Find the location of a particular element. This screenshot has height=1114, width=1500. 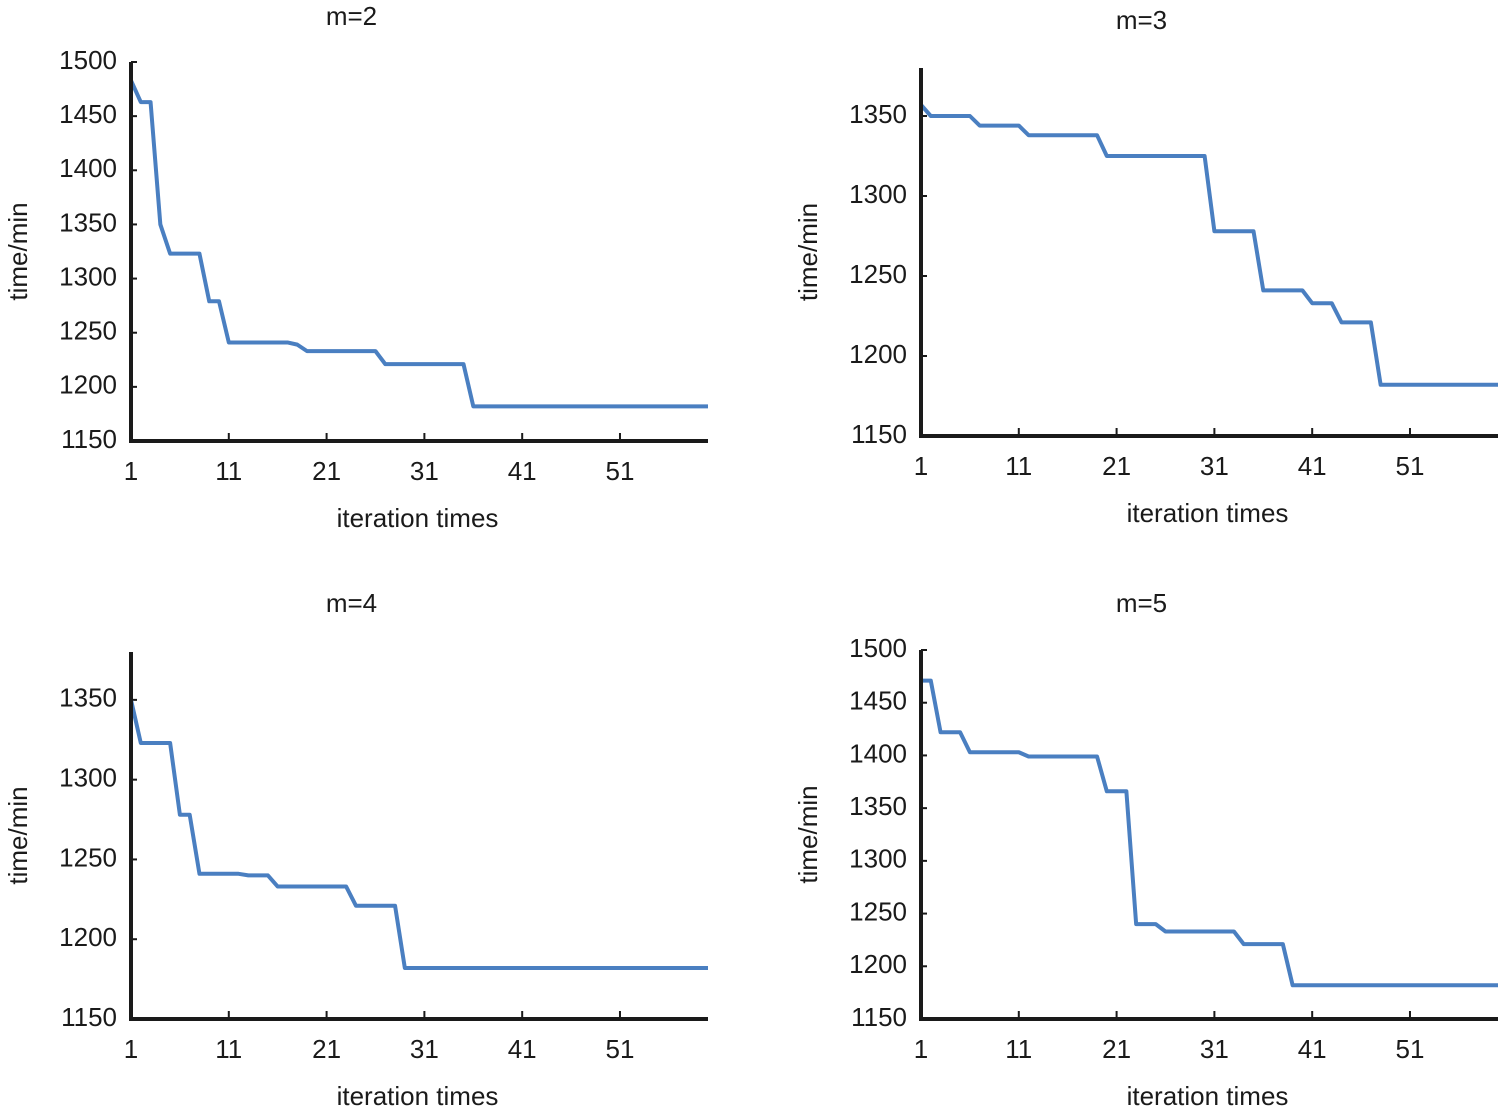

chart-title: m=3 is located at coordinates (1141, 20).